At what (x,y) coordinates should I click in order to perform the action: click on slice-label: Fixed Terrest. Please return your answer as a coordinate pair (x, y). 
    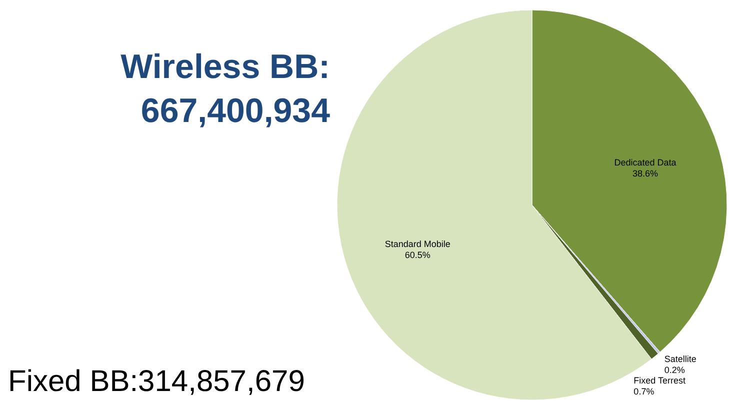
    Looking at the image, I should click on (660, 381).